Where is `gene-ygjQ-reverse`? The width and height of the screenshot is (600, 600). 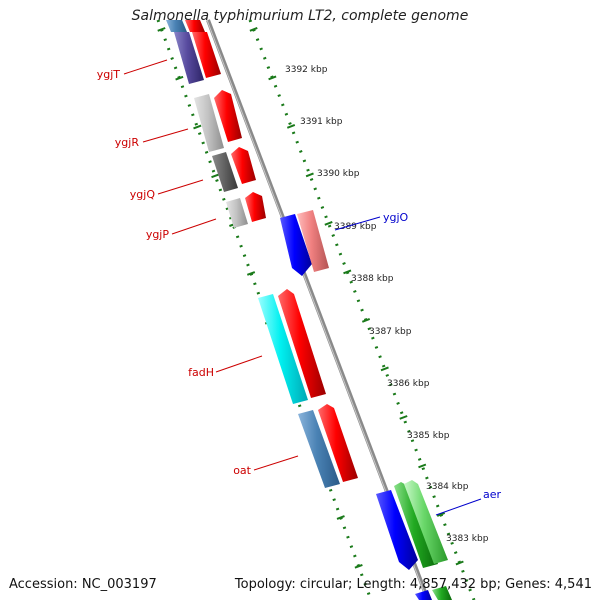
gene-ygjQ-reverse is located at coordinates (225, 172).